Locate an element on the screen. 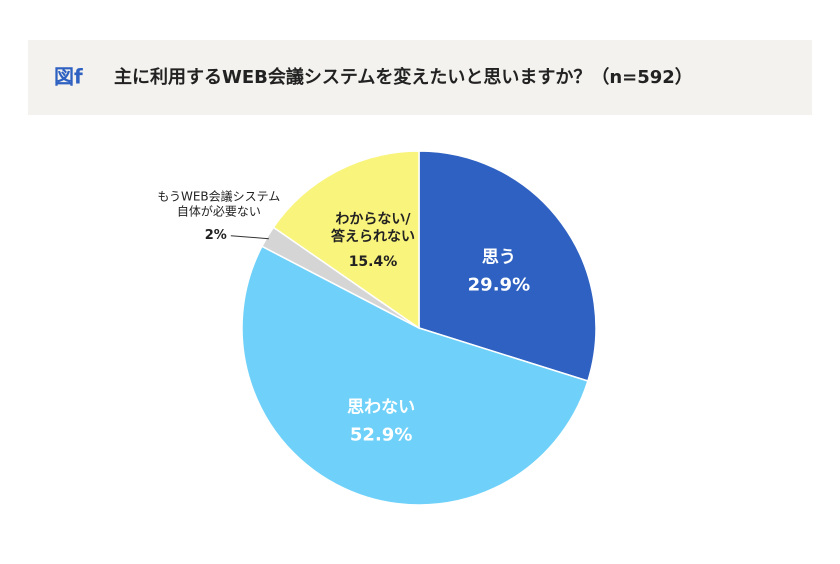 The height and width of the screenshot is (564, 840). figure-label: 図f is located at coordinates (68, 77).